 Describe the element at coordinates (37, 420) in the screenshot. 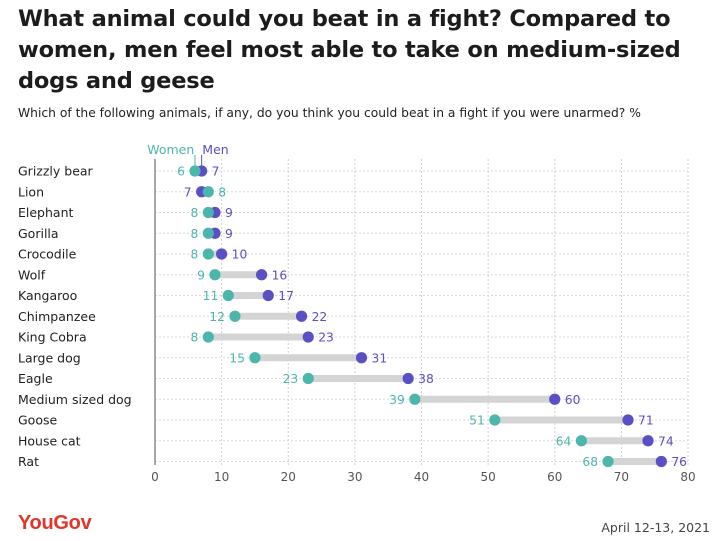

I see `category-label: Goose` at that location.